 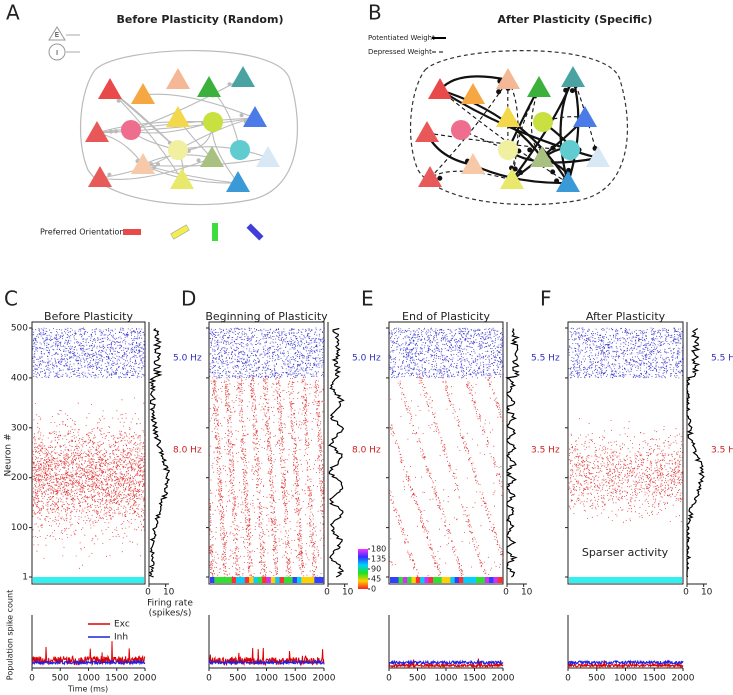 I want to click on legend-triangle, so click(x=57, y=33).